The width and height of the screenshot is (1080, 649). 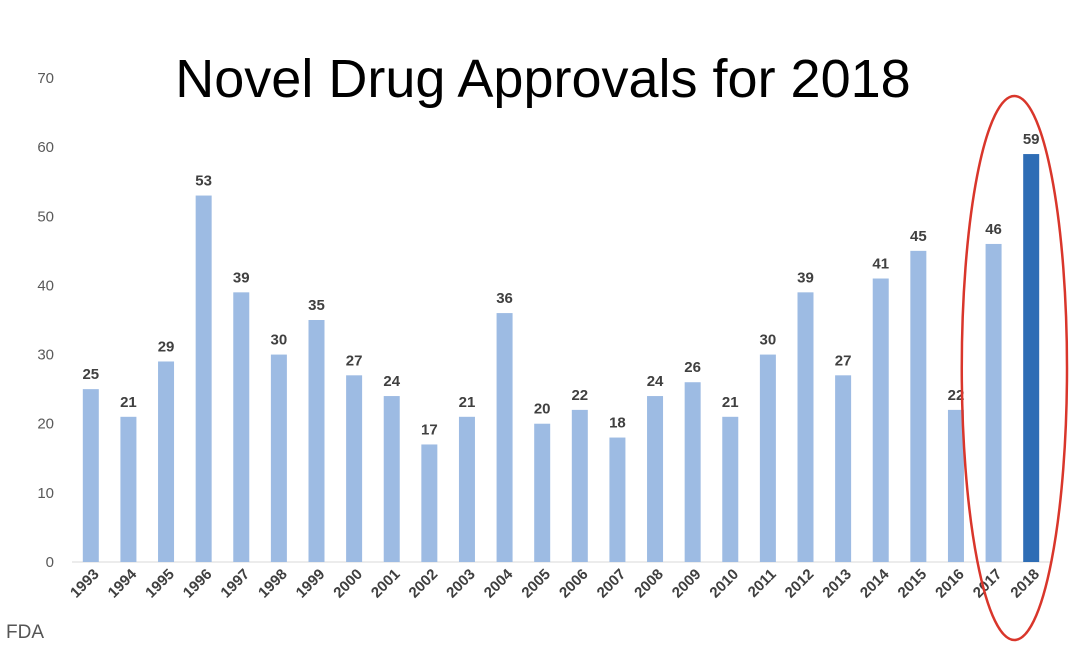 What do you see at coordinates (687, 584) in the screenshot?
I see `x-tick-label: 2009` at bounding box center [687, 584].